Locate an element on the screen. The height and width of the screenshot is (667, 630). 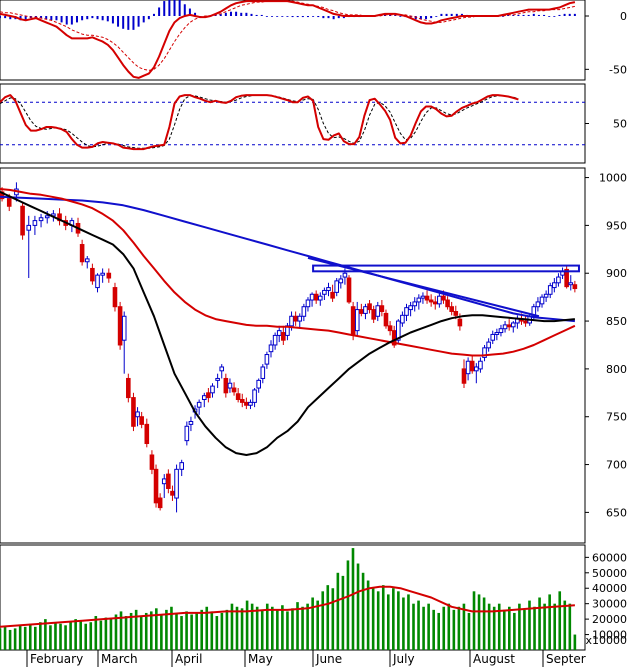
volume-tick-label: 30000 is located at coordinates (609, 604).